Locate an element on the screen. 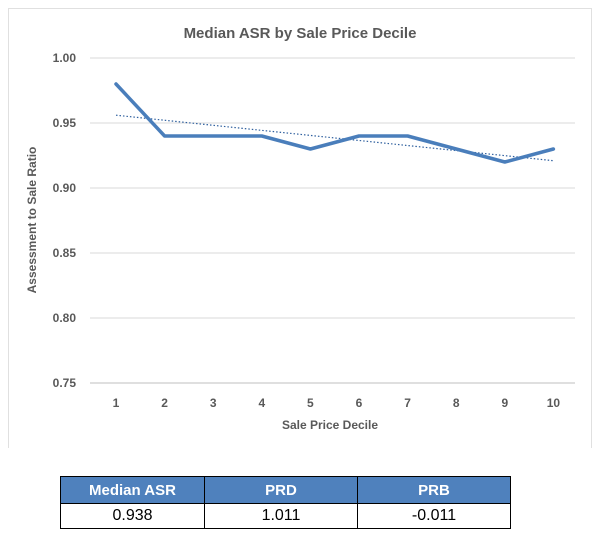 This screenshot has height=540, width=609. median-asr-value: 0.938 is located at coordinates (132, 516).